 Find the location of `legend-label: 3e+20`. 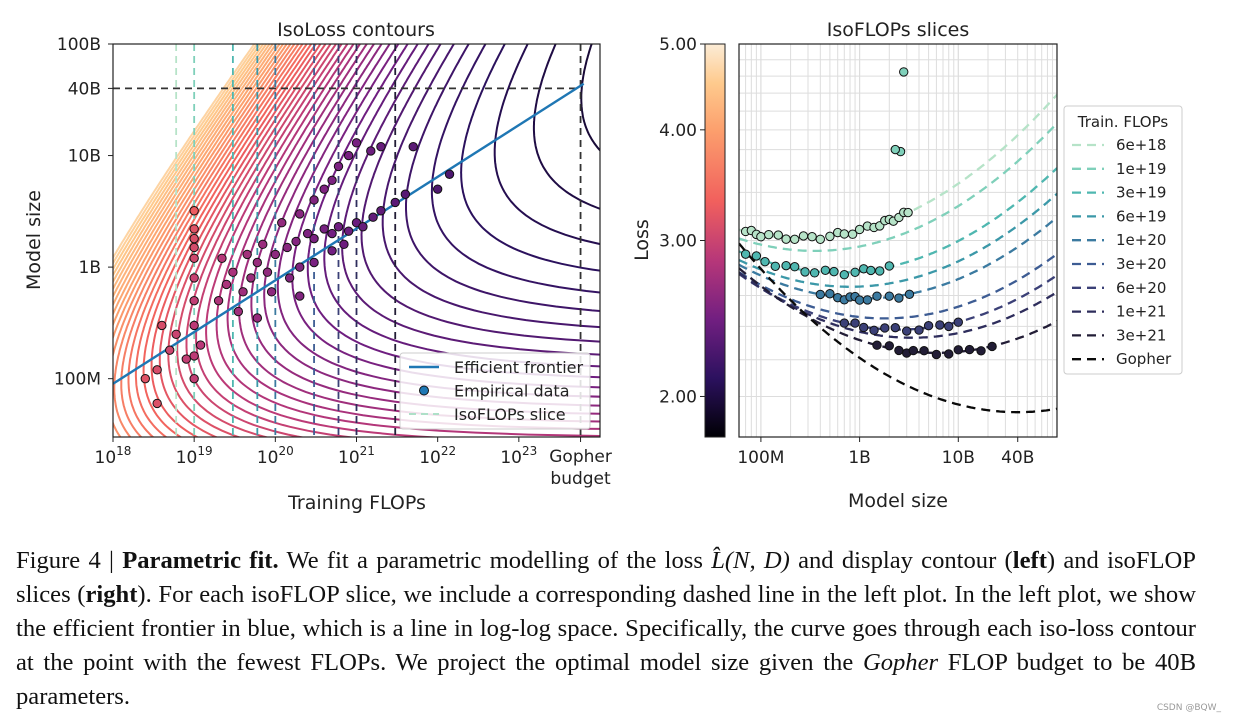

legend-label: 3e+20 is located at coordinates (1141, 264).